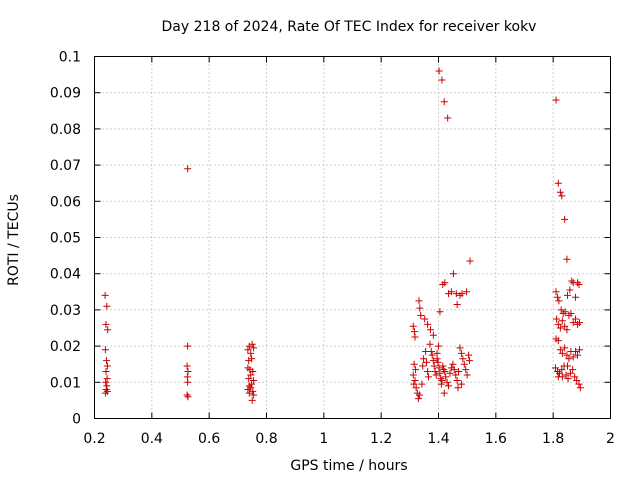  Describe the element at coordinates (553, 439) in the screenshot. I see `x-tick-label-8: 1.8` at that location.